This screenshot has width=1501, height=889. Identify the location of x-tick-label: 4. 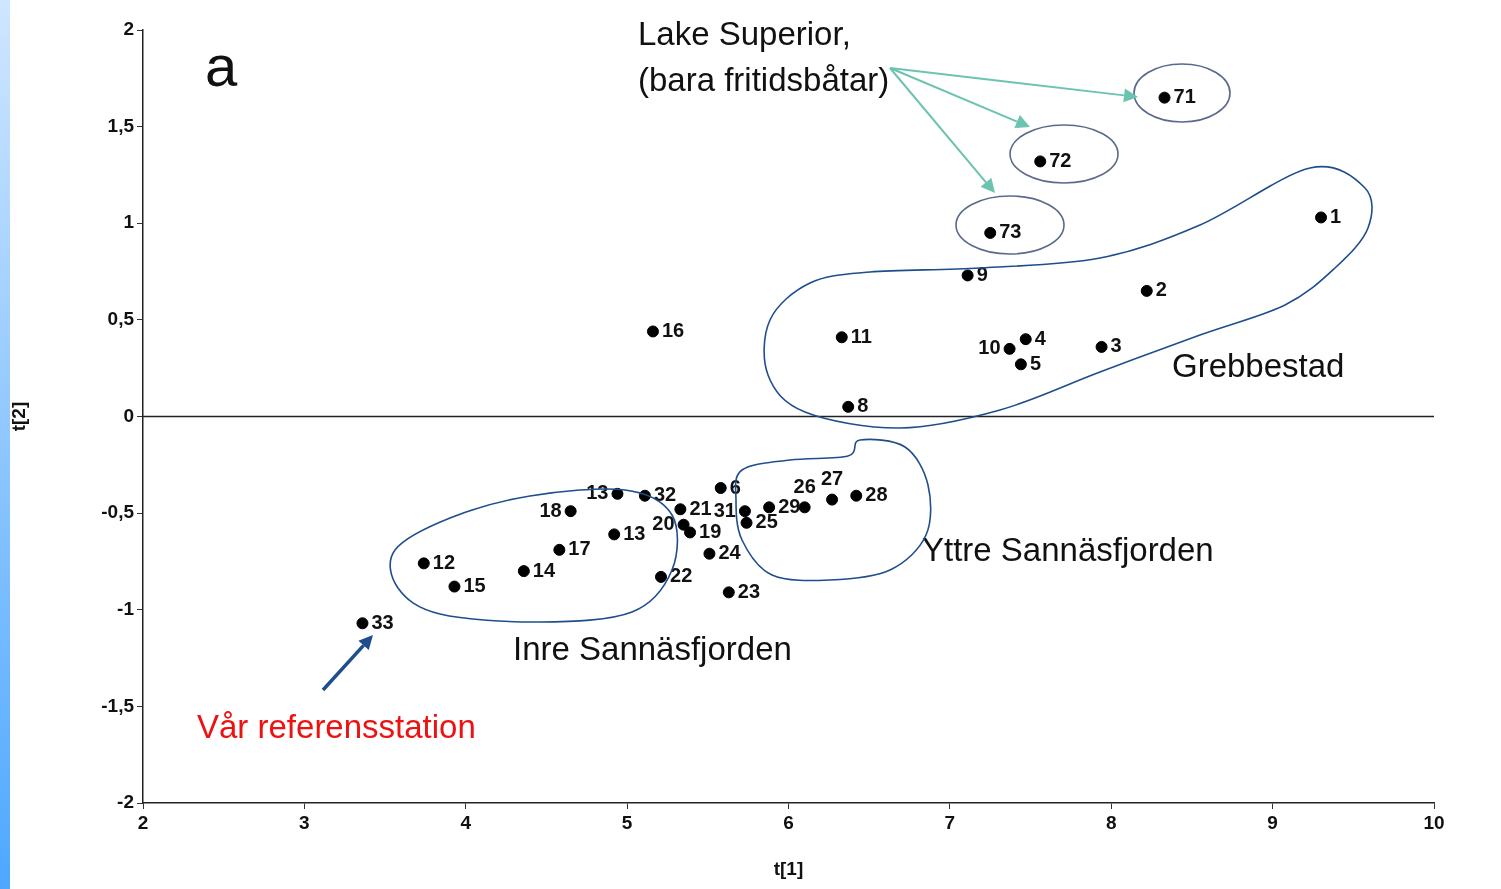
(466, 822).